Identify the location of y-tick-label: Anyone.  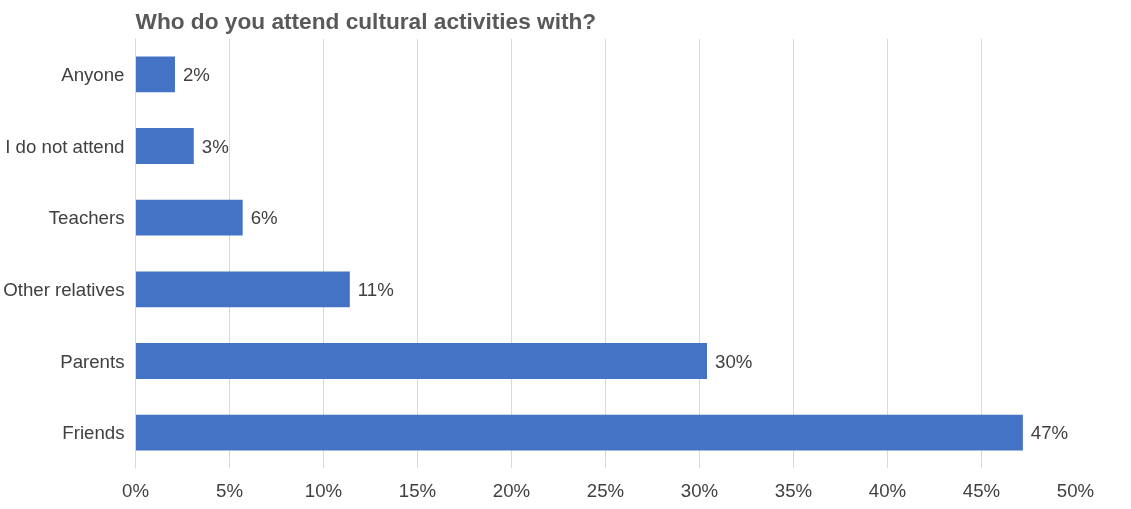
(93, 74).